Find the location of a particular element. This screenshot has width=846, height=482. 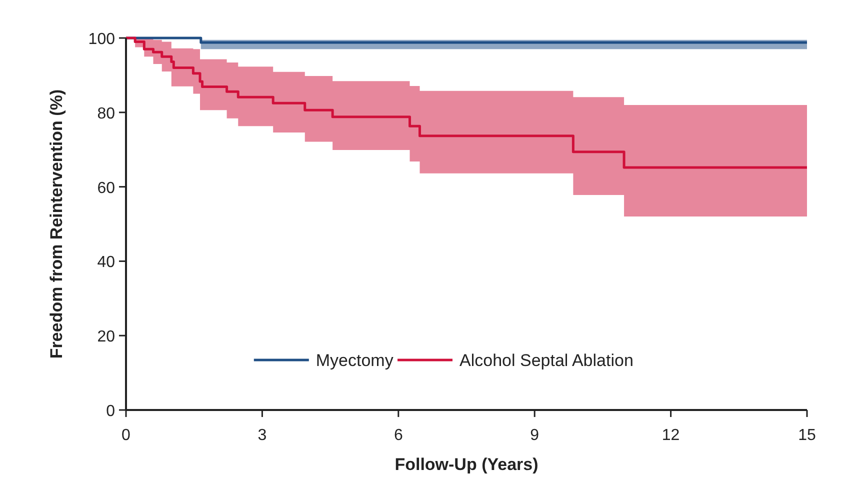

x-tick-label: 6 is located at coordinates (398, 435).